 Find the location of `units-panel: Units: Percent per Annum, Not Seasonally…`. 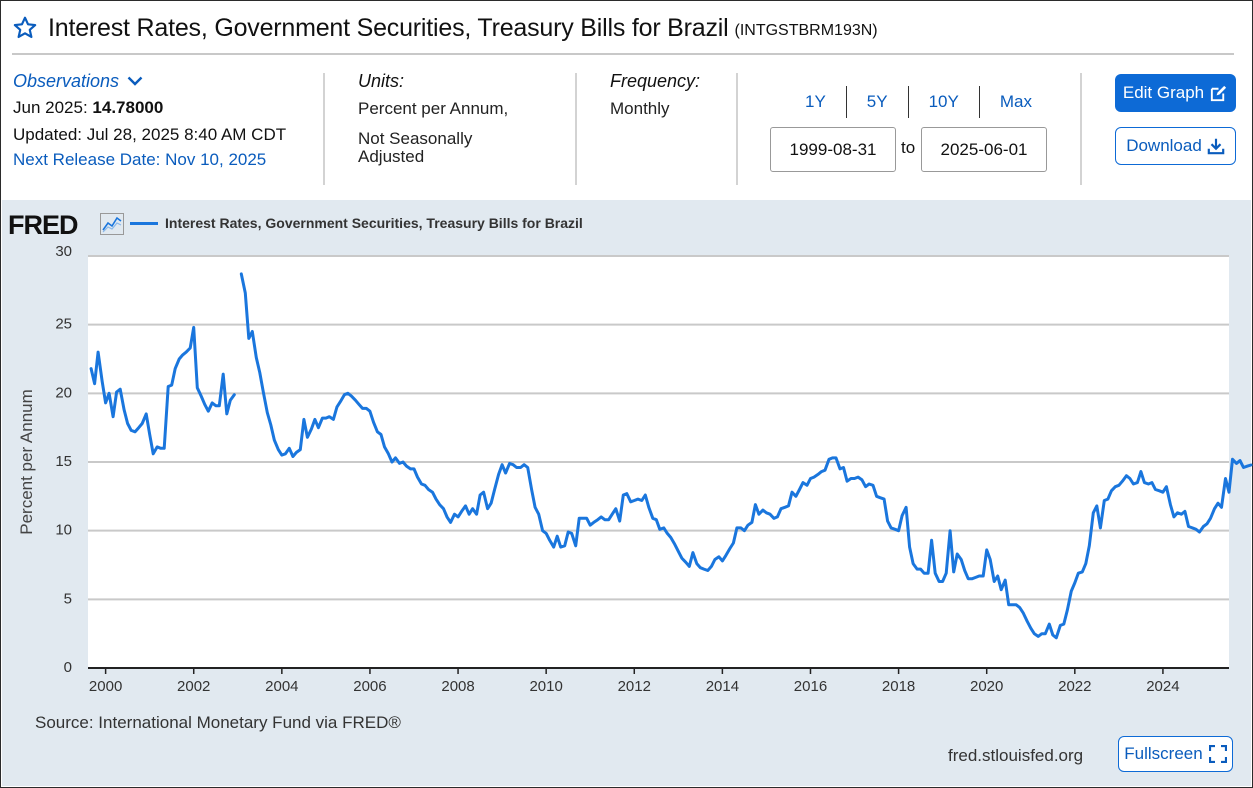

units-panel: Units: Percent per Annum, Not Seasonally… is located at coordinates (433, 118).